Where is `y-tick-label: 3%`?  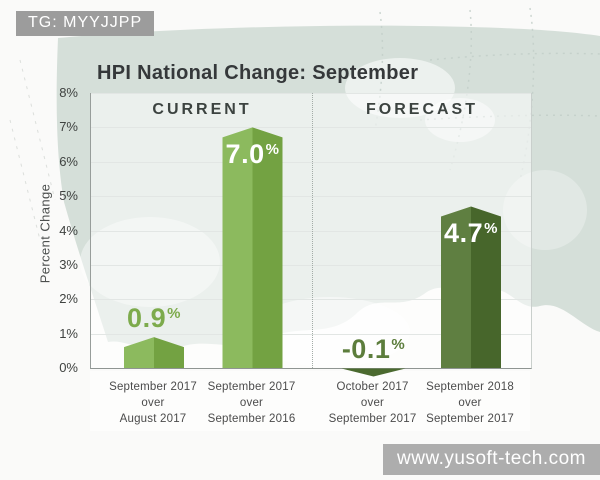
y-tick-label: 3% is located at coordinates (68, 264).